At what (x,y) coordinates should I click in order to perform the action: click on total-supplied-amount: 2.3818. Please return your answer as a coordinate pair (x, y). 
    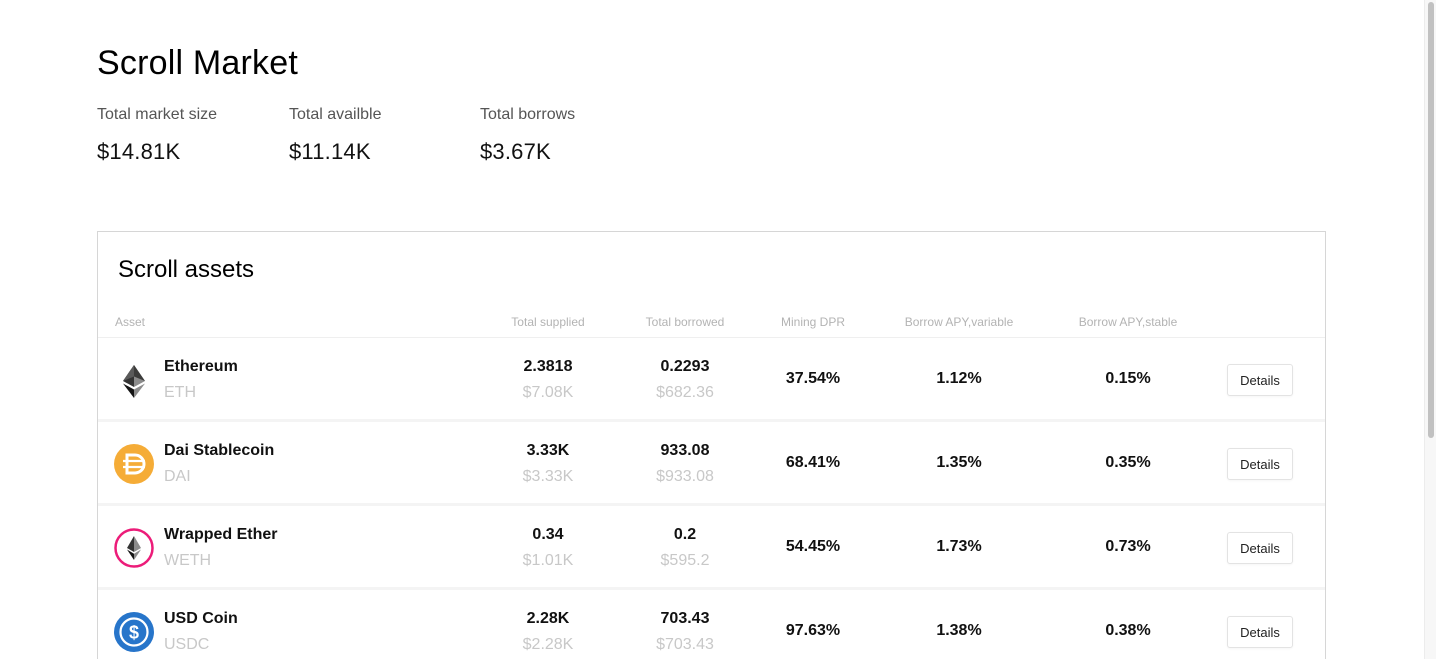
    Looking at the image, I should click on (548, 366).